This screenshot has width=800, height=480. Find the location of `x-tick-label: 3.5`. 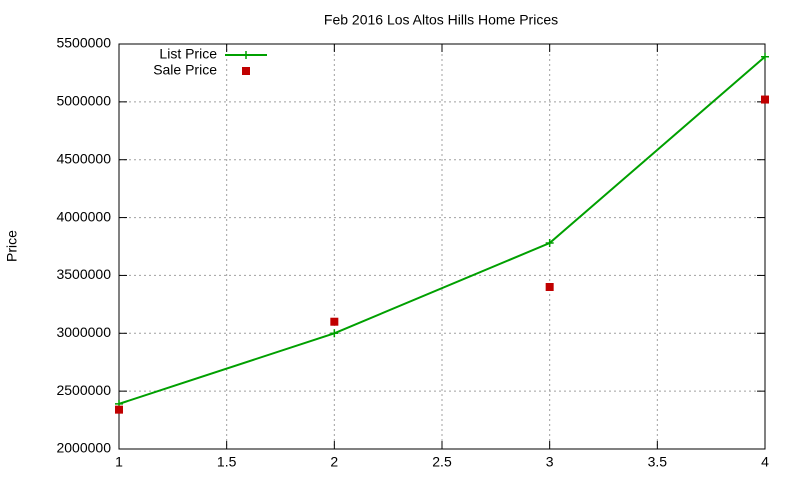

x-tick-label: 3.5 is located at coordinates (658, 462).